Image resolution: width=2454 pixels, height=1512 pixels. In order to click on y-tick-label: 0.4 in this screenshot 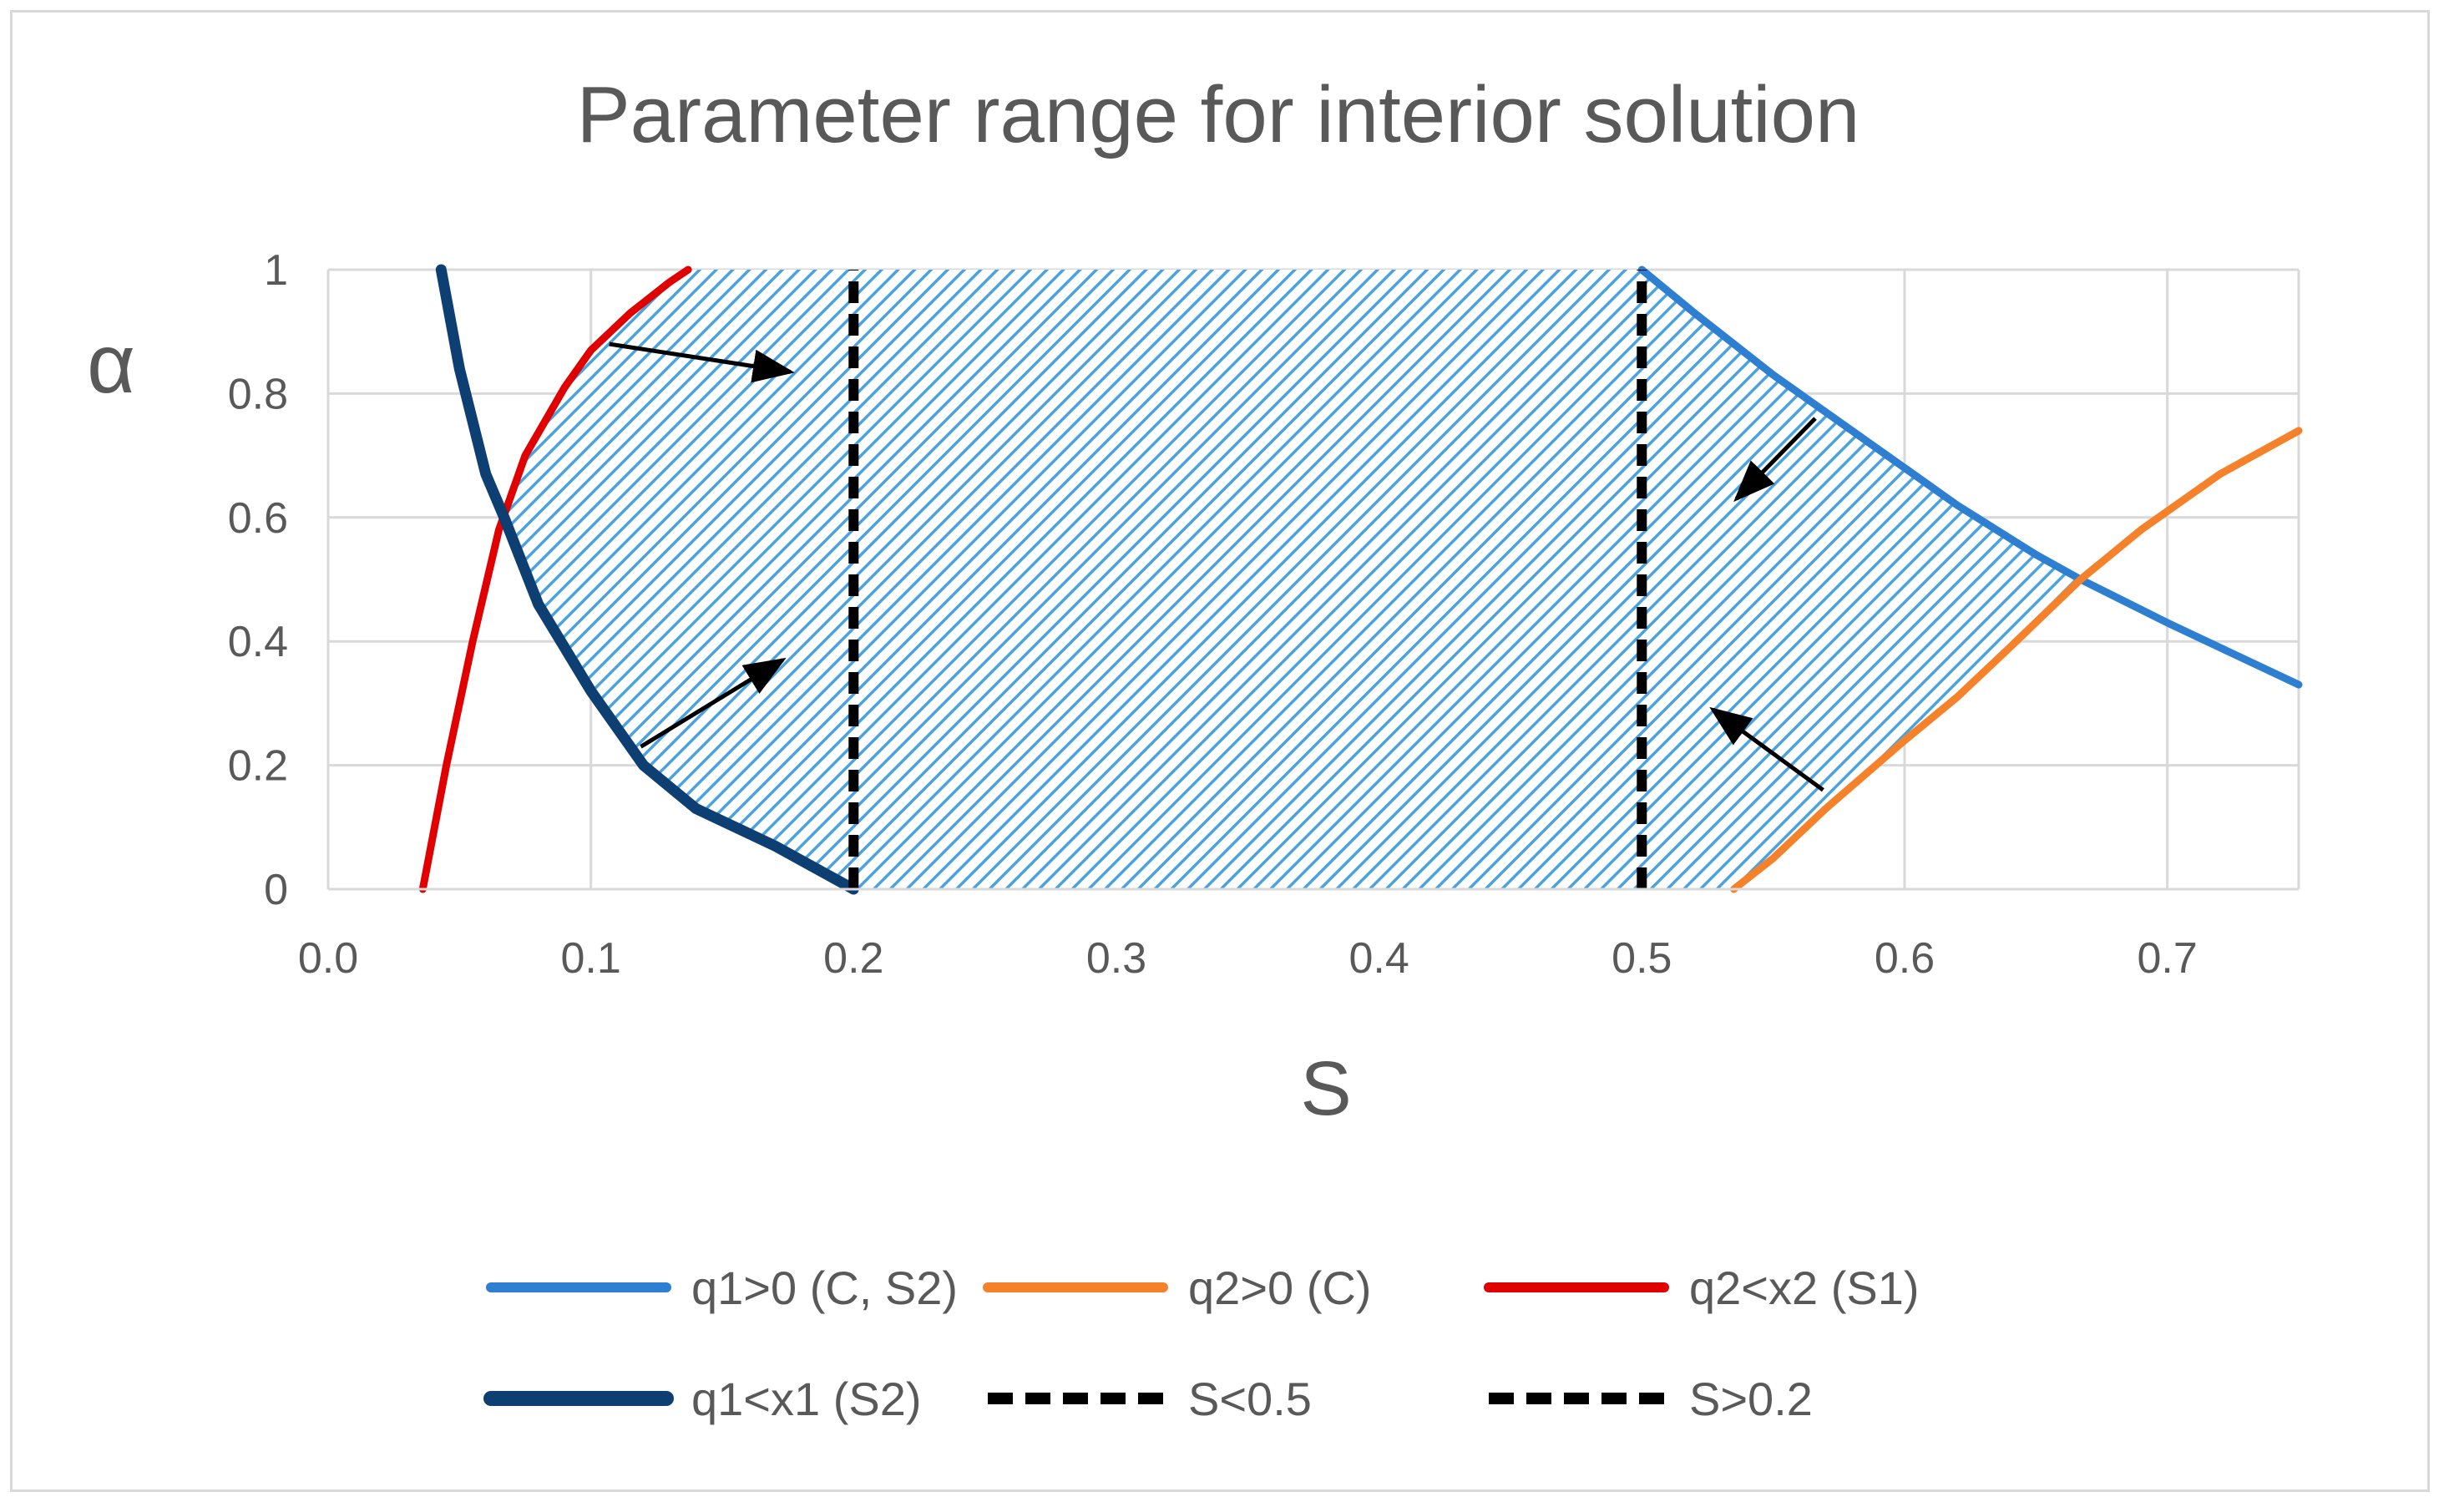, I will do `click(258, 642)`.